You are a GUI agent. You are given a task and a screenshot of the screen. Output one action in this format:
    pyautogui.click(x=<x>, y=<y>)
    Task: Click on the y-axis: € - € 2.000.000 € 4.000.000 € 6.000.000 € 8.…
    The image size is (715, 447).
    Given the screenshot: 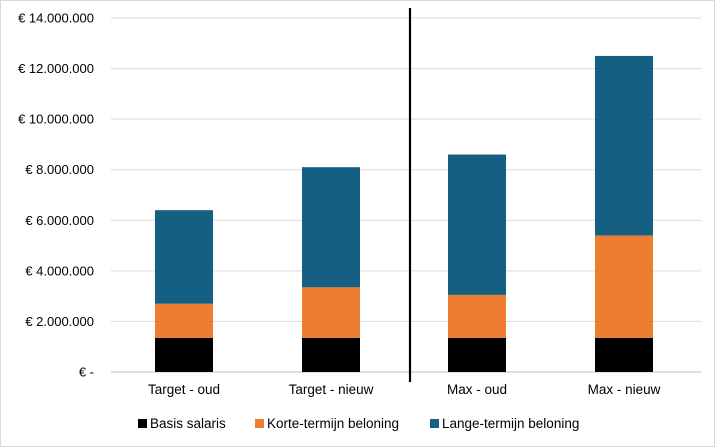 What is the action you would take?
    pyautogui.click(x=56, y=195)
    